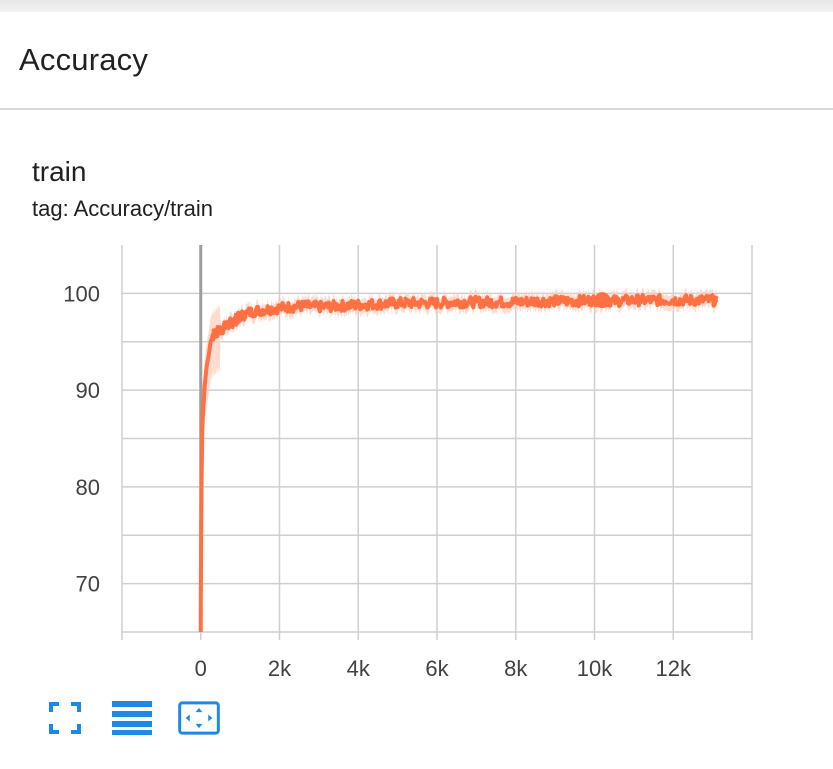 This screenshot has width=833, height=769. I want to click on fullscreen-icon, so click(65, 718).